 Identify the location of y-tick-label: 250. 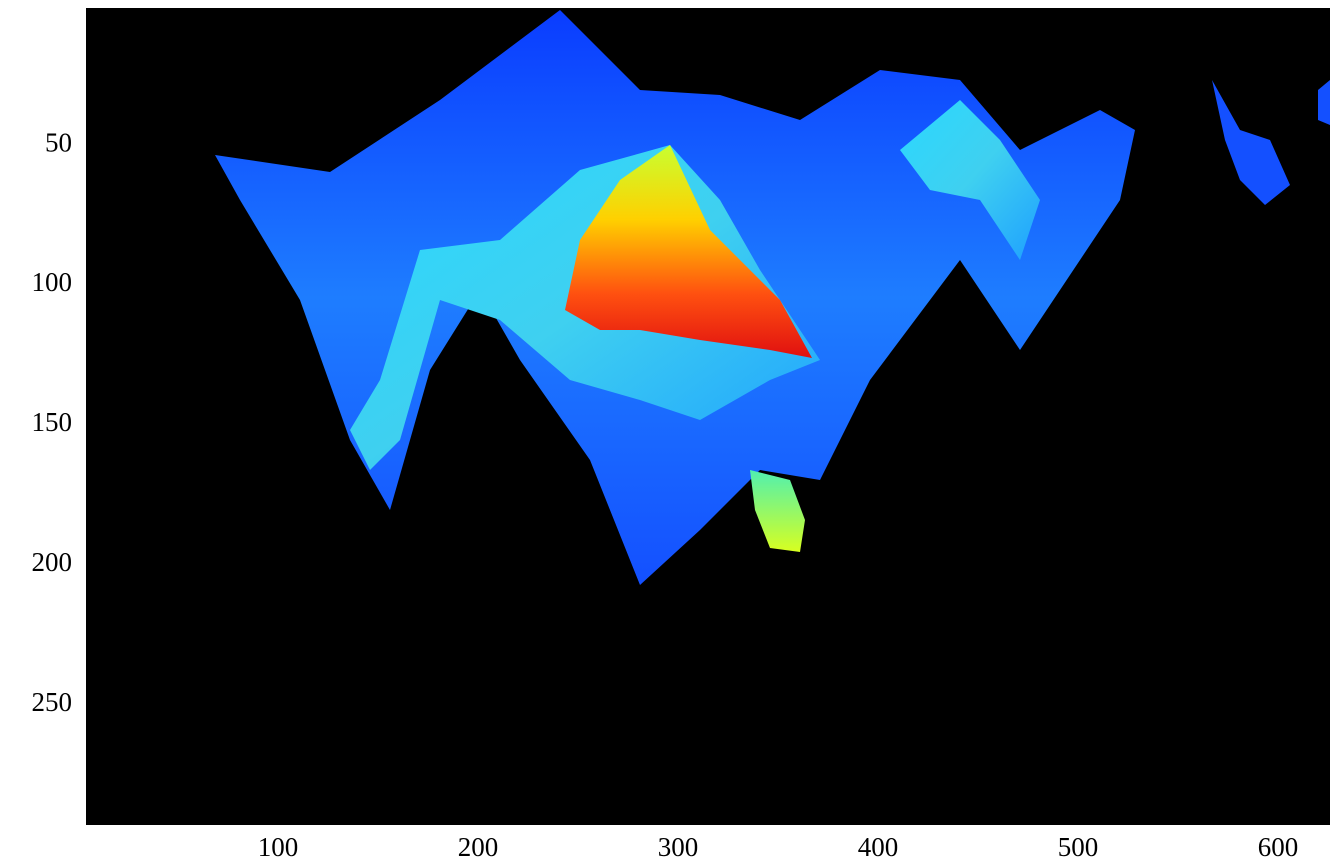
(52, 702).